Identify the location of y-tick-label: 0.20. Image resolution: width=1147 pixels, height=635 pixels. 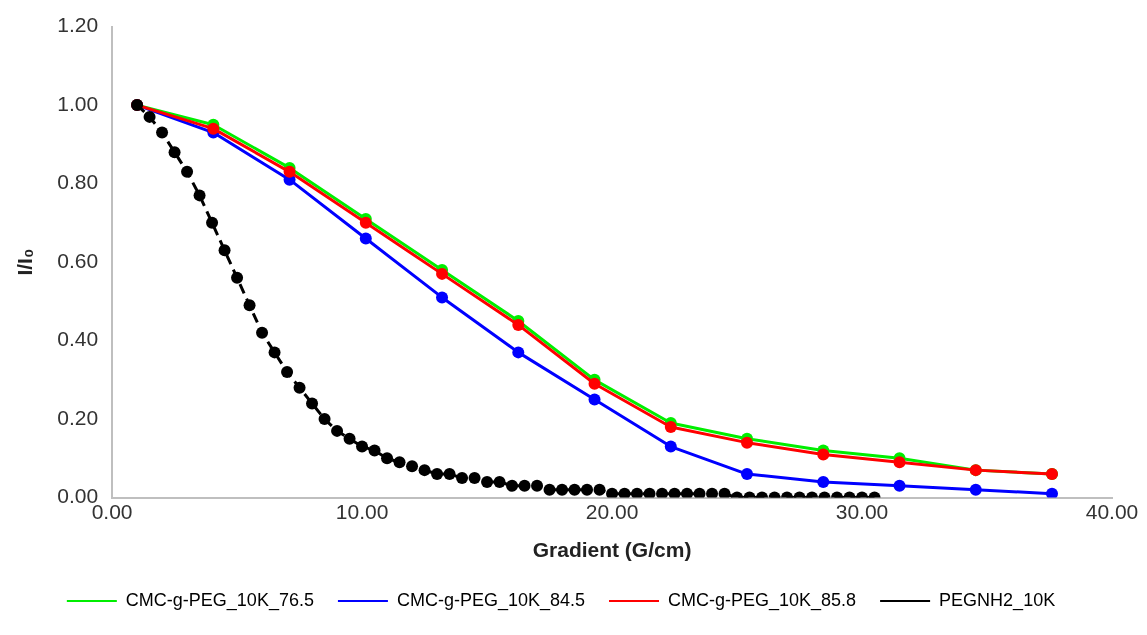
(78, 417).